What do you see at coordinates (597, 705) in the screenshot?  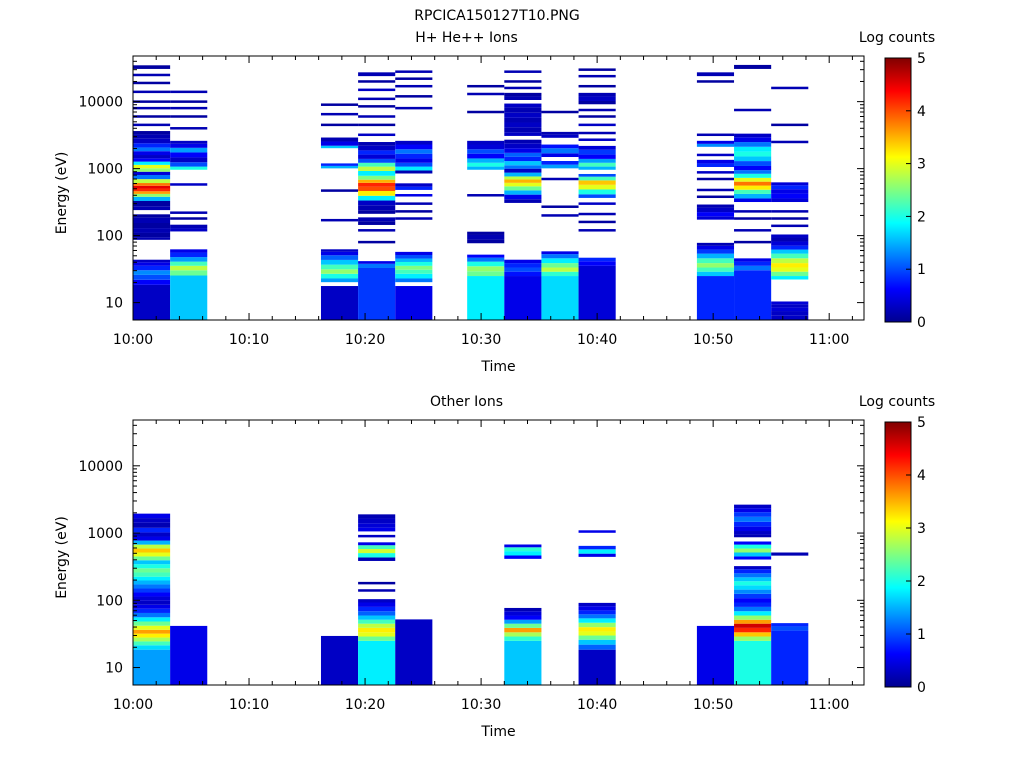 I see `x-tick-label: 10:40` at bounding box center [597, 705].